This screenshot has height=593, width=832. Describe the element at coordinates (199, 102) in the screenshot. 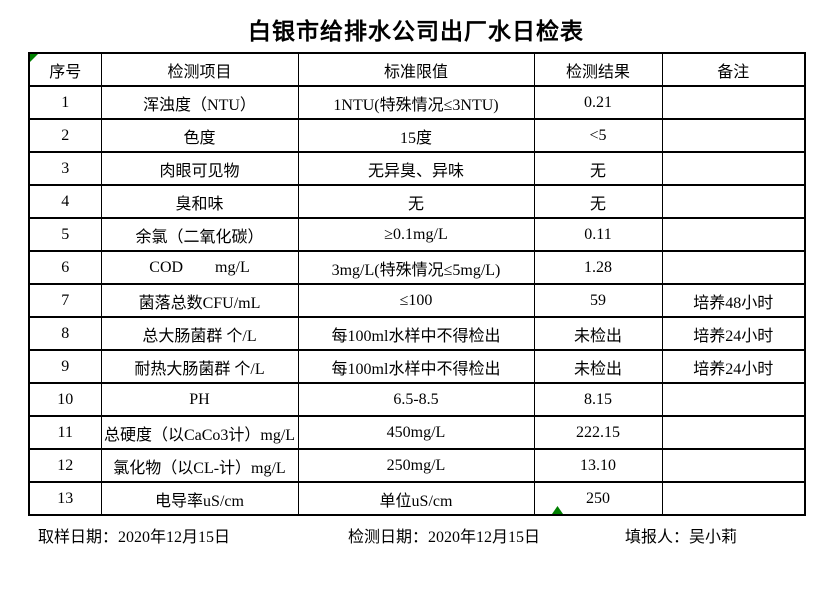

I see `cell-item: 浑浊度（NTU）` at that location.